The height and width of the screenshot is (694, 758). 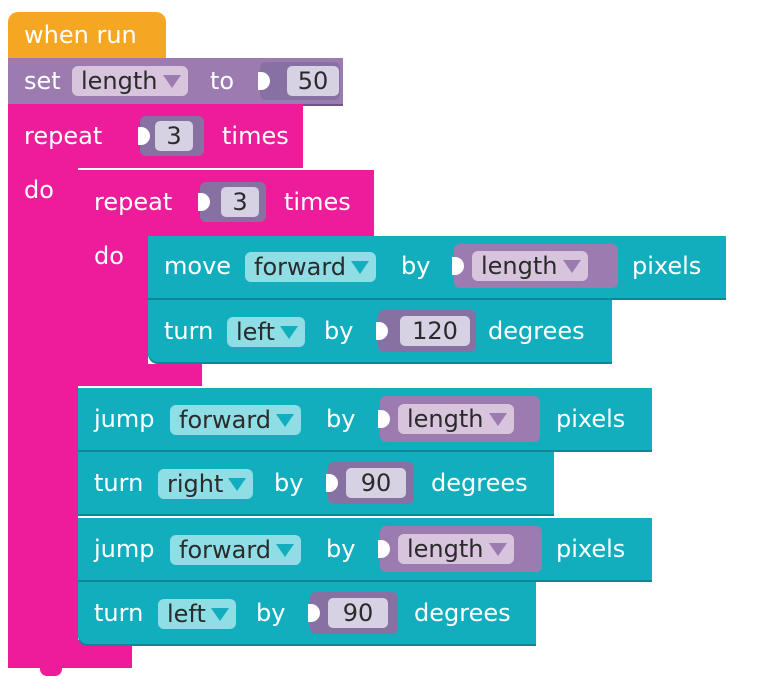 What do you see at coordinates (307, 613) in the screenshot?
I see `turn-block: turn left by 90 degrees` at bounding box center [307, 613].